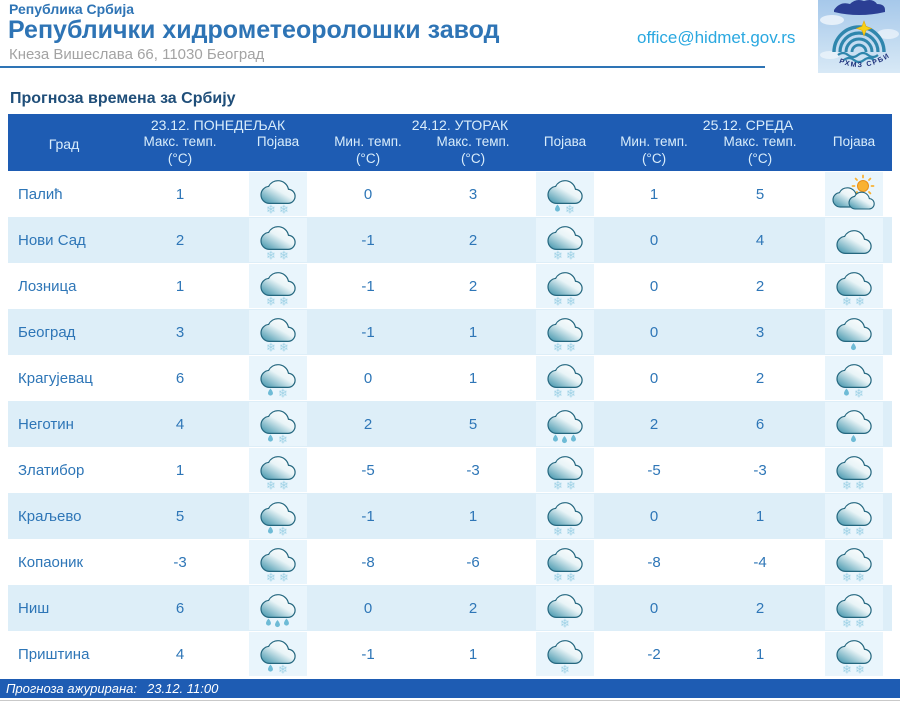  What do you see at coordinates (450, 608) in the screenshot?
I see `table-row: Ниш 6 0 2 ❄ 0 2 ❄ ❄` at bounding box center [450, 608].